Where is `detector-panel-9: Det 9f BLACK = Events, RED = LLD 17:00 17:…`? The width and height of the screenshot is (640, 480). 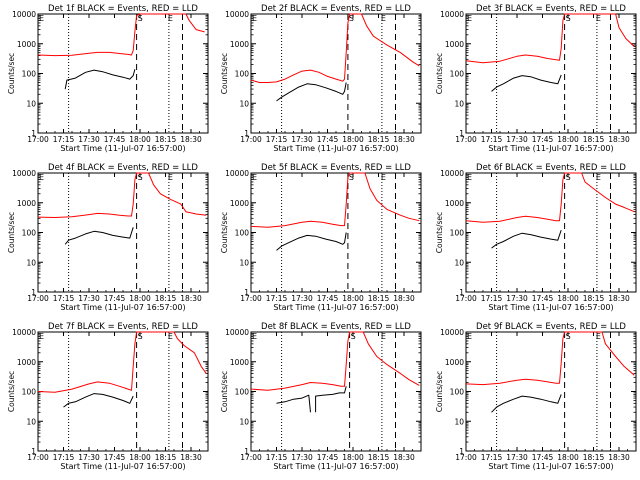 detector-panel-9: Det 9f BLACK = Events, RED = LLD 17:00 17:… is located at coordinates (536, 396).